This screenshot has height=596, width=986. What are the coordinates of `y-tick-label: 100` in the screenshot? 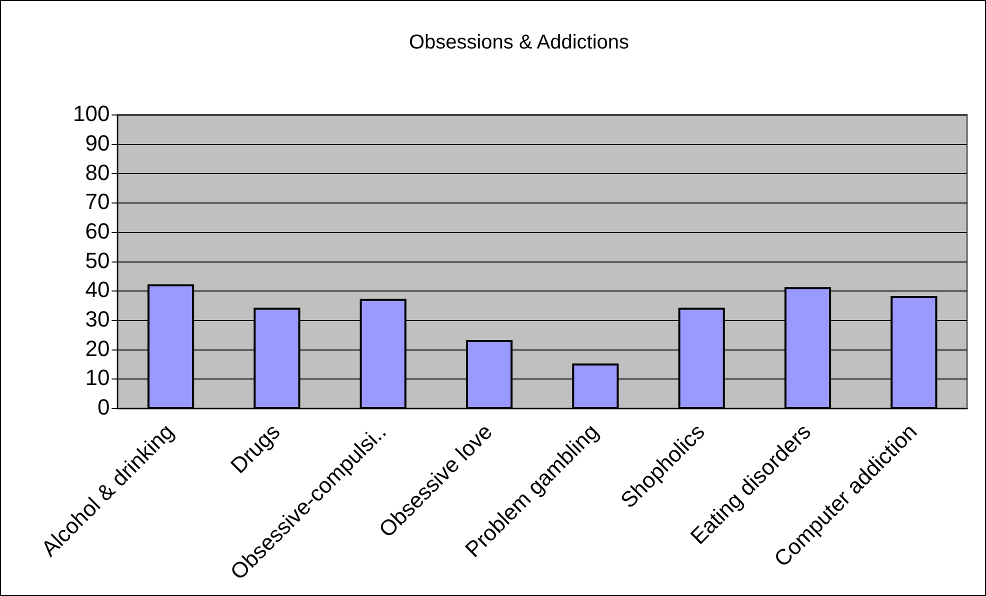 It's located at (91, 113).